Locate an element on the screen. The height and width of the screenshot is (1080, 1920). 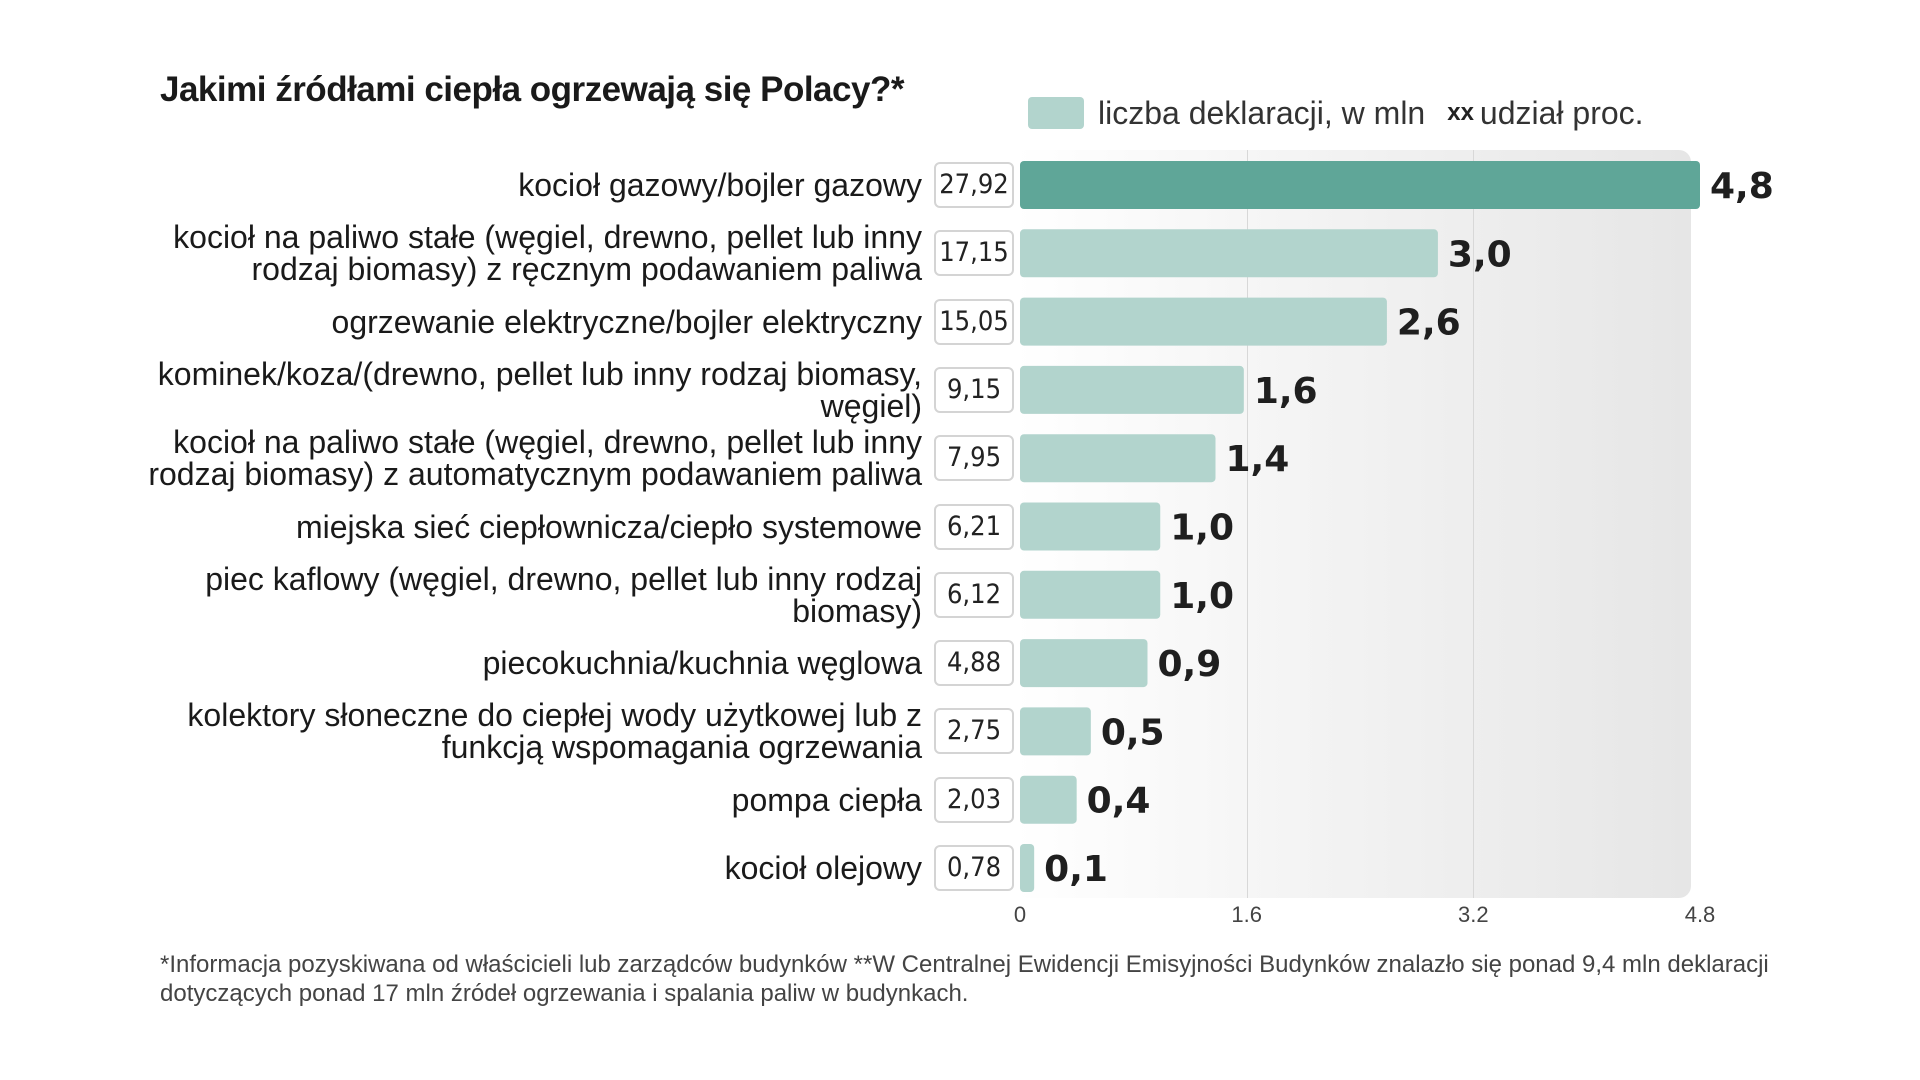
category-label: kocioł olejowy is located at coordinates (823, 868).